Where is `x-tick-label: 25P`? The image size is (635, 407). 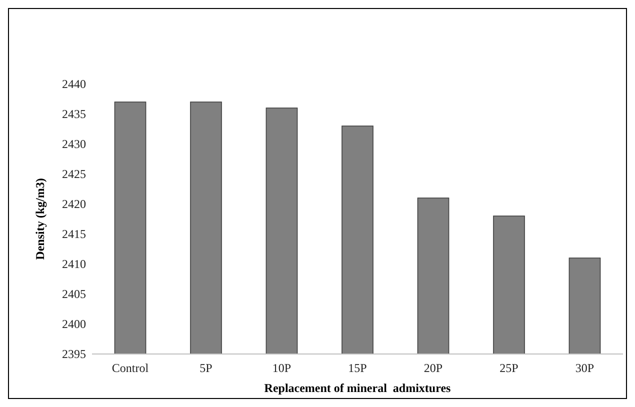 x-tick-label: 25P is located at coordinates (509, 368).